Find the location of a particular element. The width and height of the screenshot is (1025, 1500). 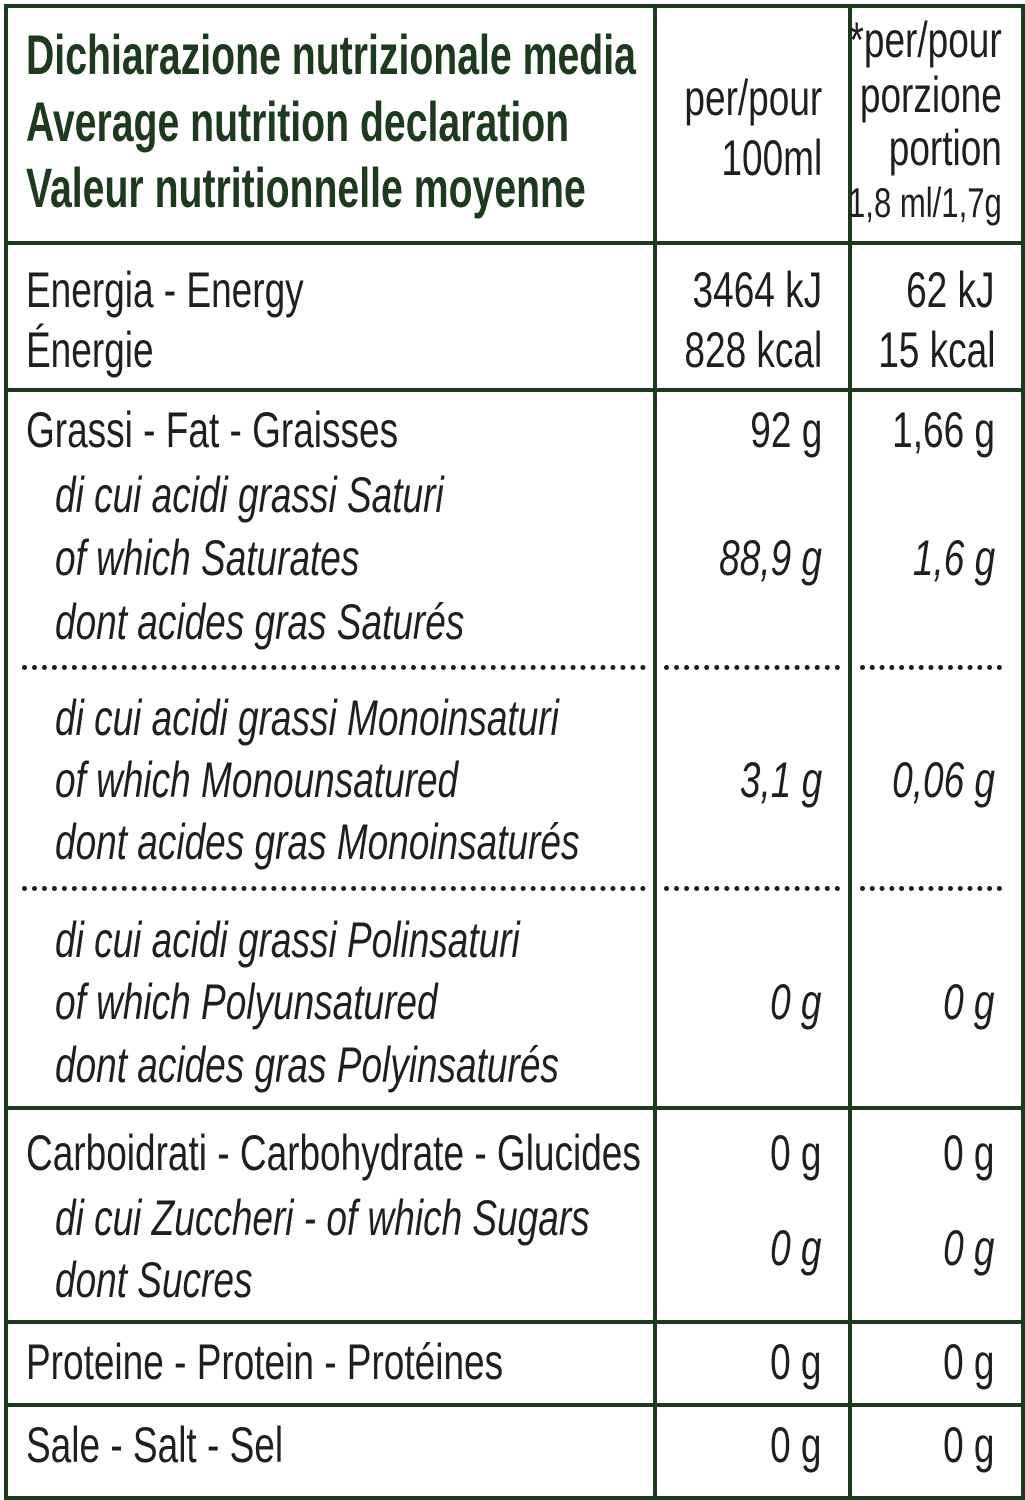

nutrient-label: di cui acidi grassi Polinsaturi is located at coordinates (287, 940).